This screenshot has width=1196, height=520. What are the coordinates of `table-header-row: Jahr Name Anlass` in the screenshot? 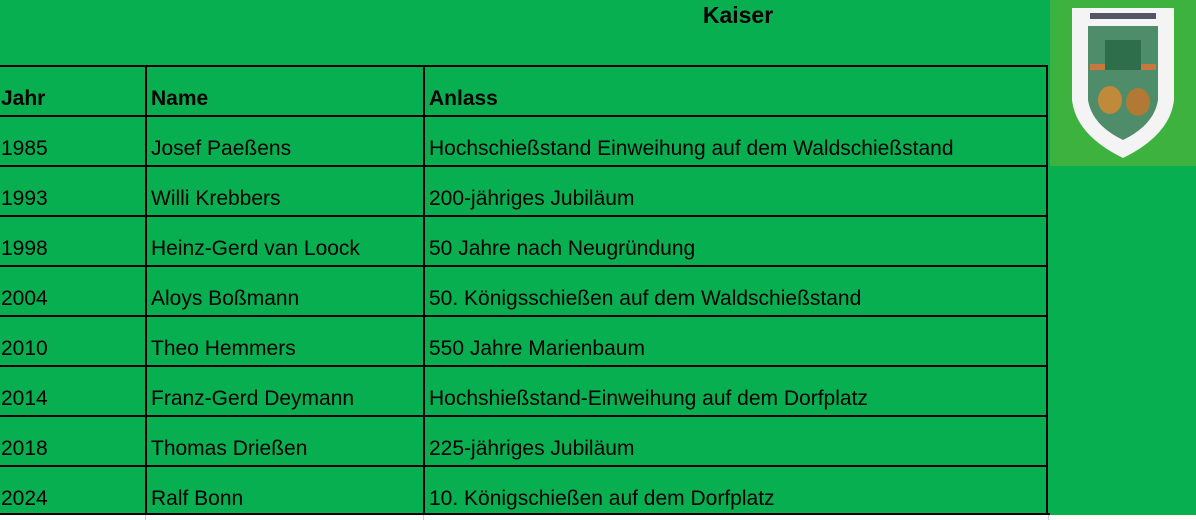 It's located at (524, 90).